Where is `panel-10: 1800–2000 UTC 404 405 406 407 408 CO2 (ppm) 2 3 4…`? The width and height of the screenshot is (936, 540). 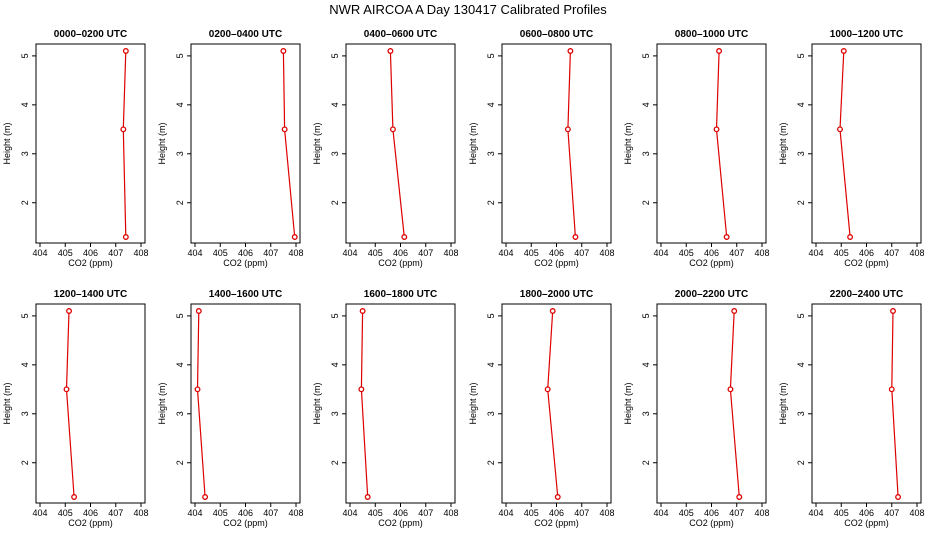
panel-10: 1800–2000 UTC 404 405 406 407 408 CO2 (ppm) 2 3 4… is located at coordinates (541, 408).